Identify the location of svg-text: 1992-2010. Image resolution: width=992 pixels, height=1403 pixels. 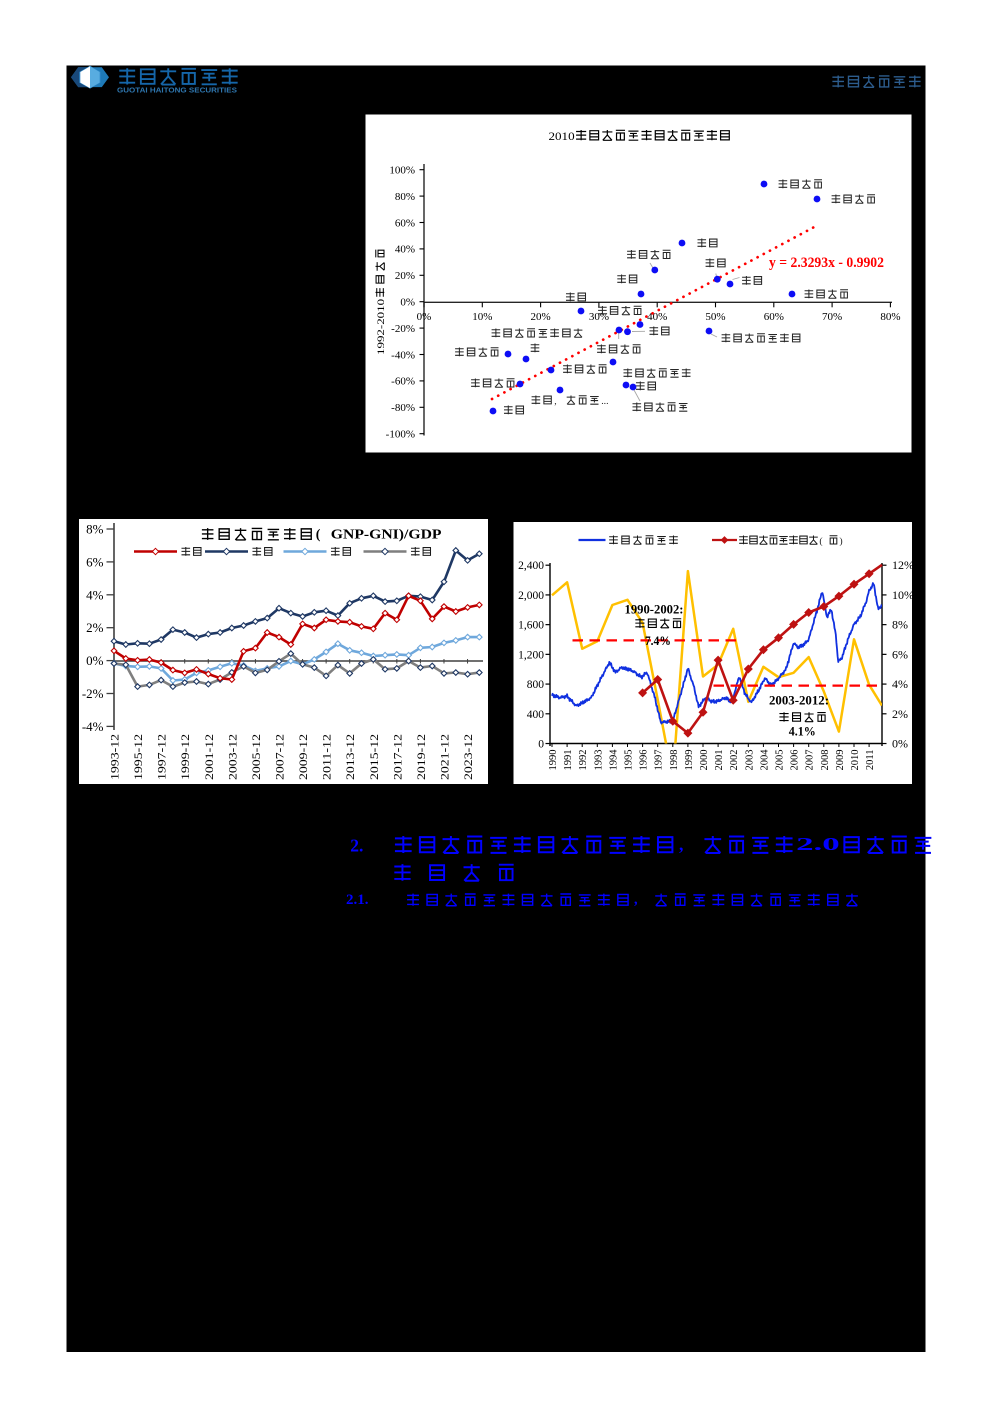
(381, 327).